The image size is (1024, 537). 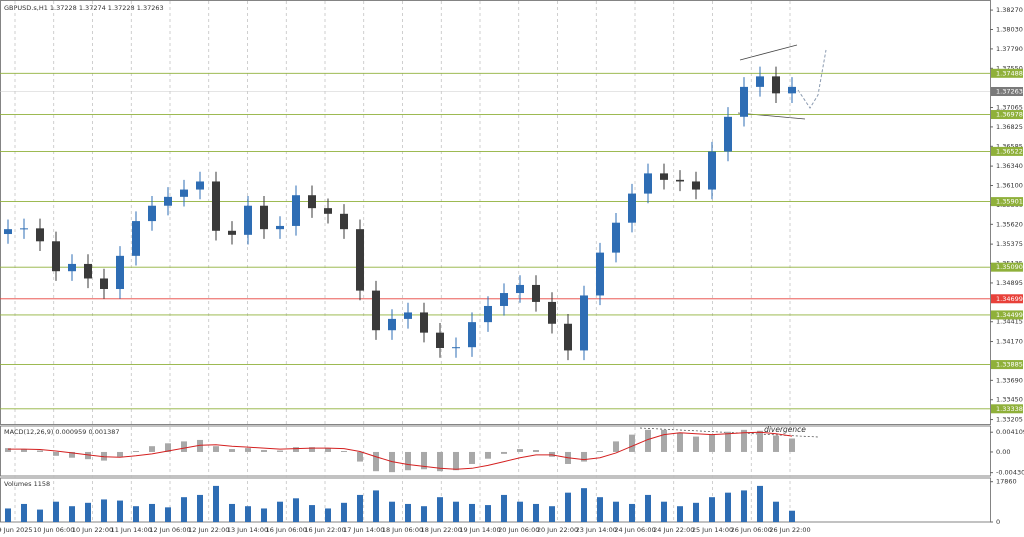 I want to click on y-tick-label: 1.34415, so click(x=1009, y=322).